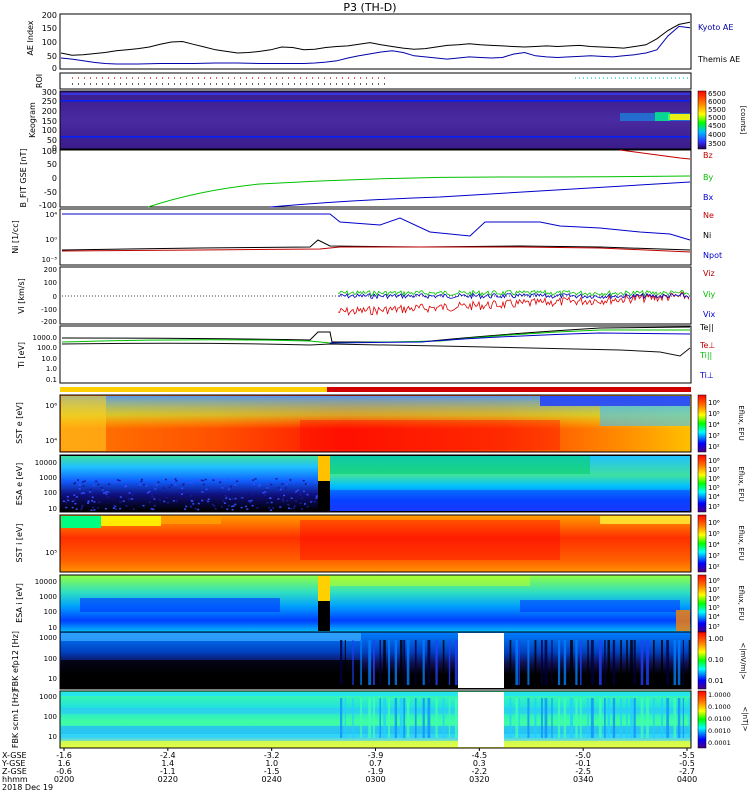 Image resolution: width=750 pixels, height=800 pixels. I want to click on keogram-tick-label: 200, so click(49, 111).